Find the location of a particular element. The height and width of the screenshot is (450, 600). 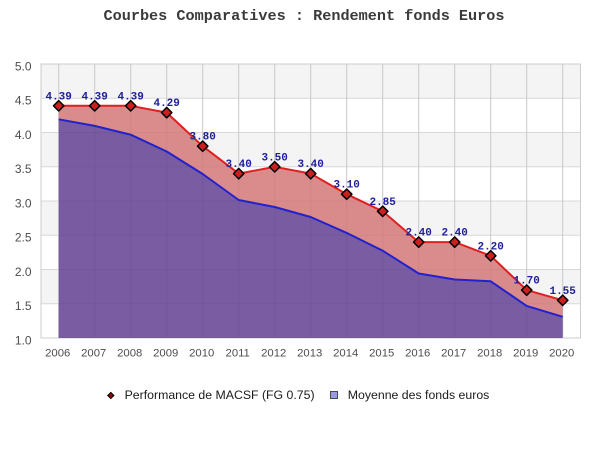

svg-text: 2008 is located at coordinates (129, 354).